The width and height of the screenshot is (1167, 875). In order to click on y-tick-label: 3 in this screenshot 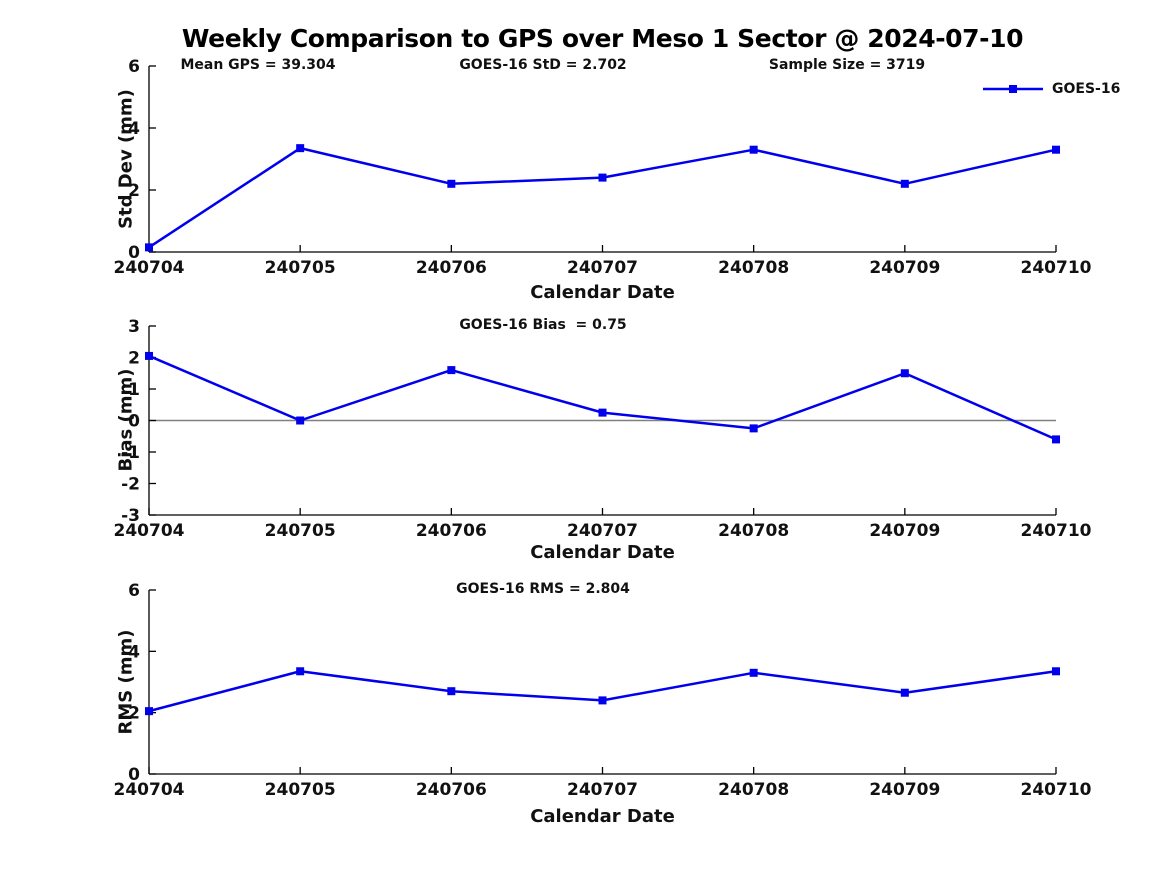, I will do `click(134, 327)`.